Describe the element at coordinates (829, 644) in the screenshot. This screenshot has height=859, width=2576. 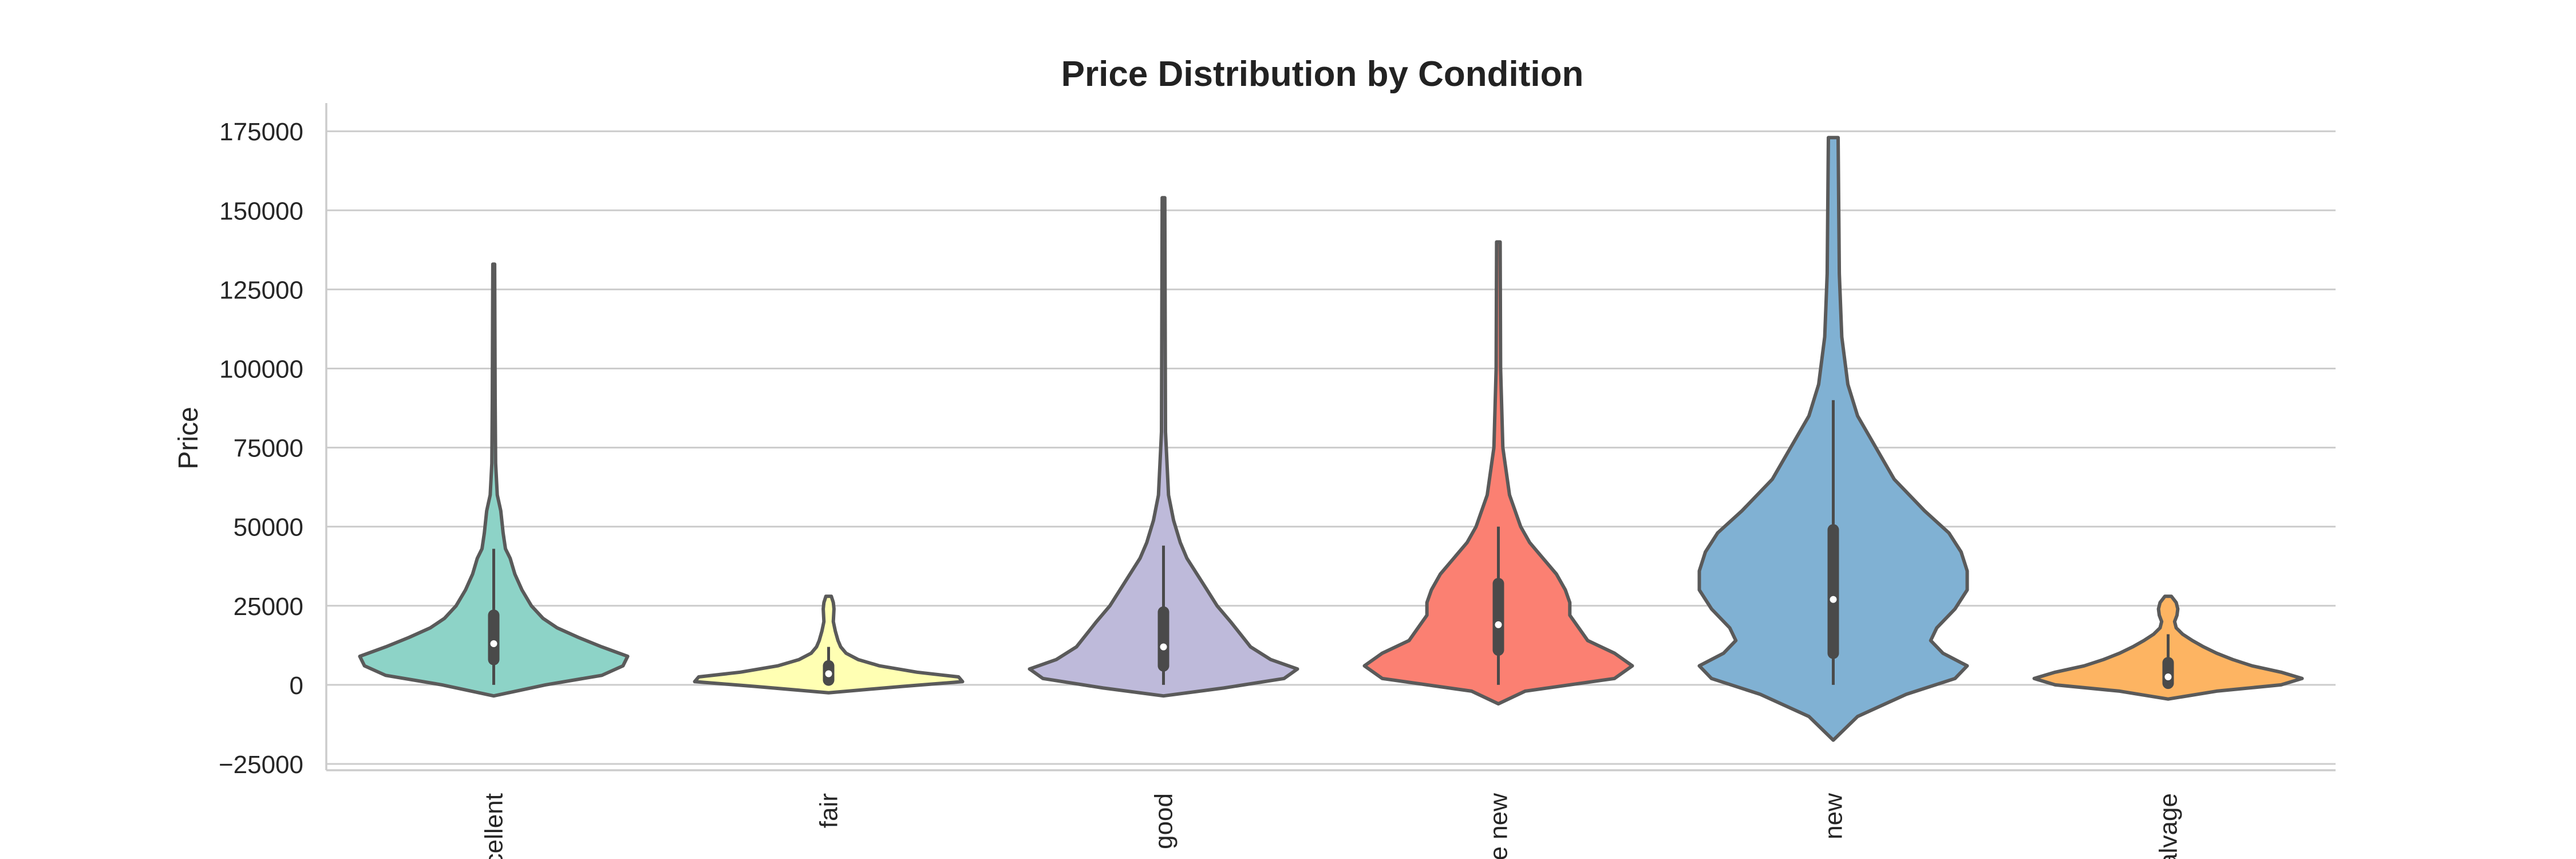
I see `violin-fair` at that location.